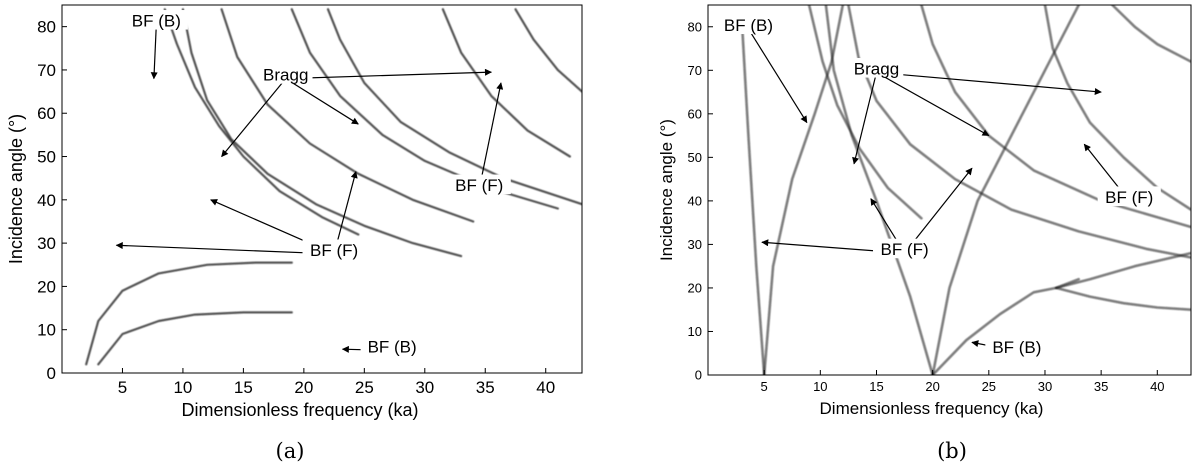  I want to click on panel-caption: (b), so click(952, 451).